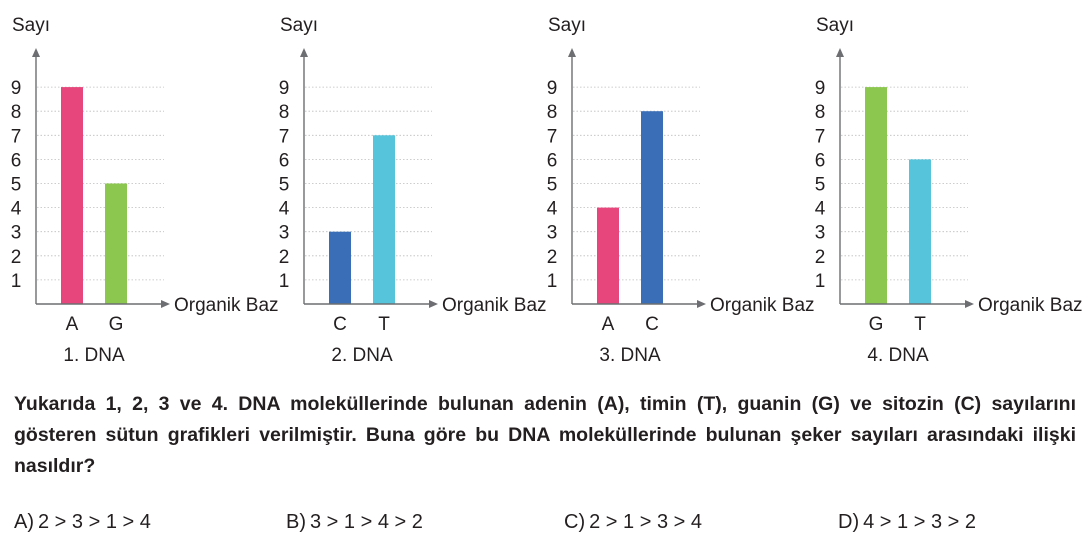 The image size is (1089, 549). I want to click on option-a: A) 2 > 3 > 1 > 4, so click(82, 522).